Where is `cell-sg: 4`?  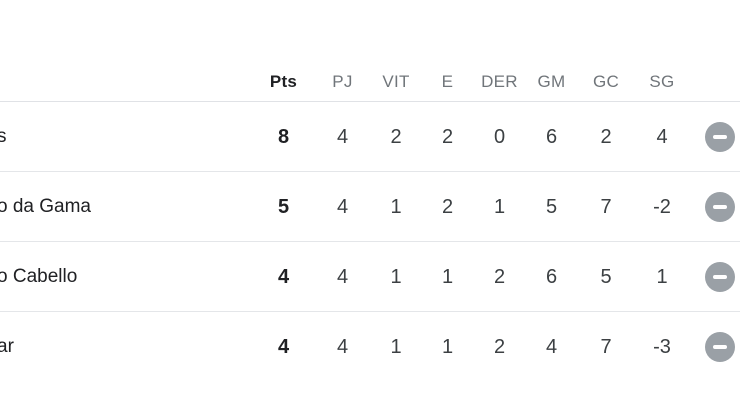 cell-sg: 4 is located at coordinates (662, 136).